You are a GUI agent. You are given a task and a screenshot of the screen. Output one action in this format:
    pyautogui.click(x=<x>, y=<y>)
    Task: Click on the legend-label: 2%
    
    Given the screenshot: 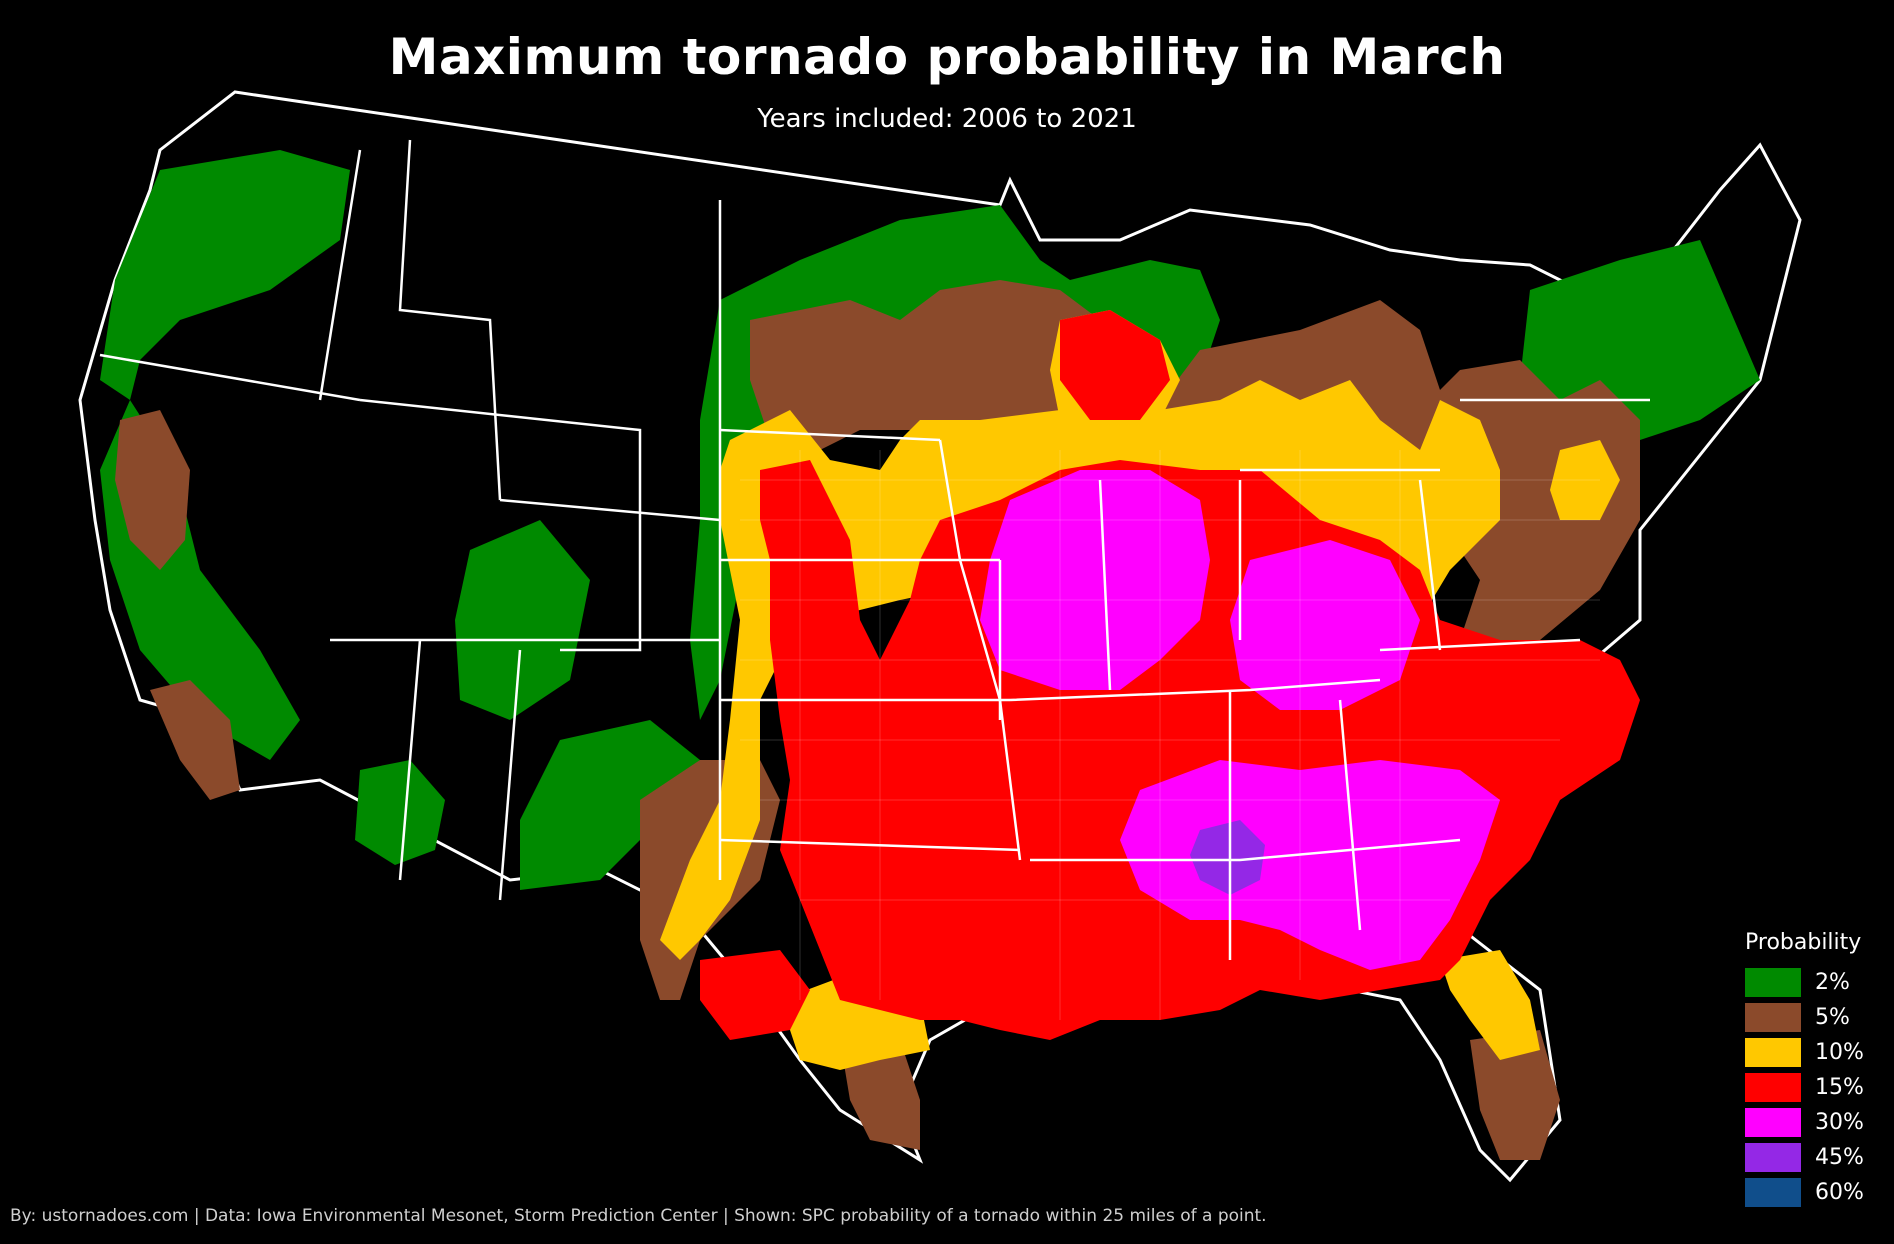 What is the action you would take?
    pyautogui.click(x=1832, y=982)
    